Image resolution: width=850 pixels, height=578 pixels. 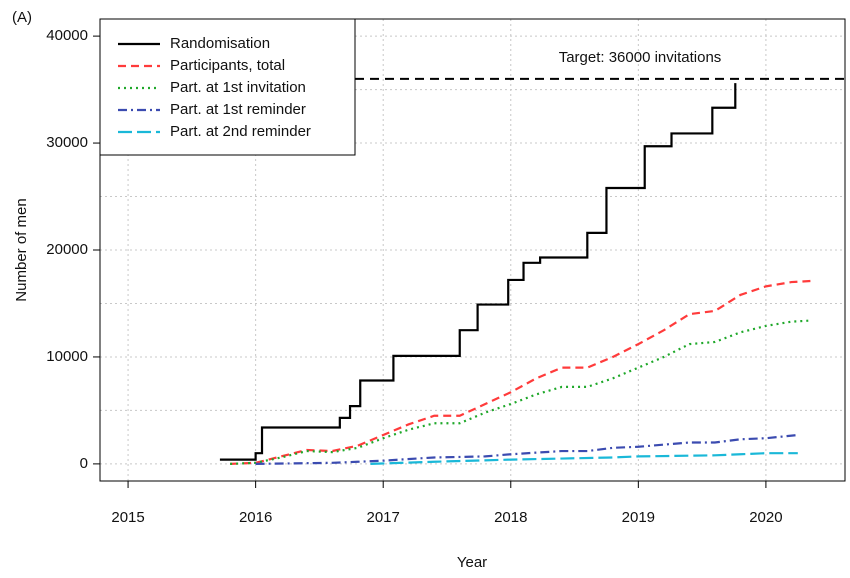 What do you see at coordinates (67, 249) in the screenshot?
I see `y-tick-label: 20000` at bounding box center [67, 249].